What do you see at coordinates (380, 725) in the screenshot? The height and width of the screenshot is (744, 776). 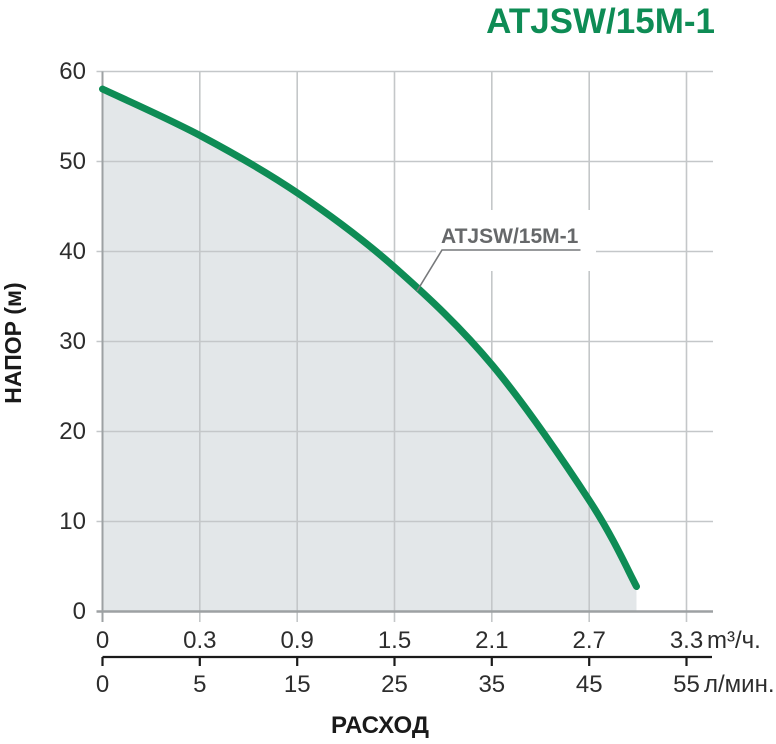 I see `svg-text: РАСХОД` at bounding box center [380, 725].